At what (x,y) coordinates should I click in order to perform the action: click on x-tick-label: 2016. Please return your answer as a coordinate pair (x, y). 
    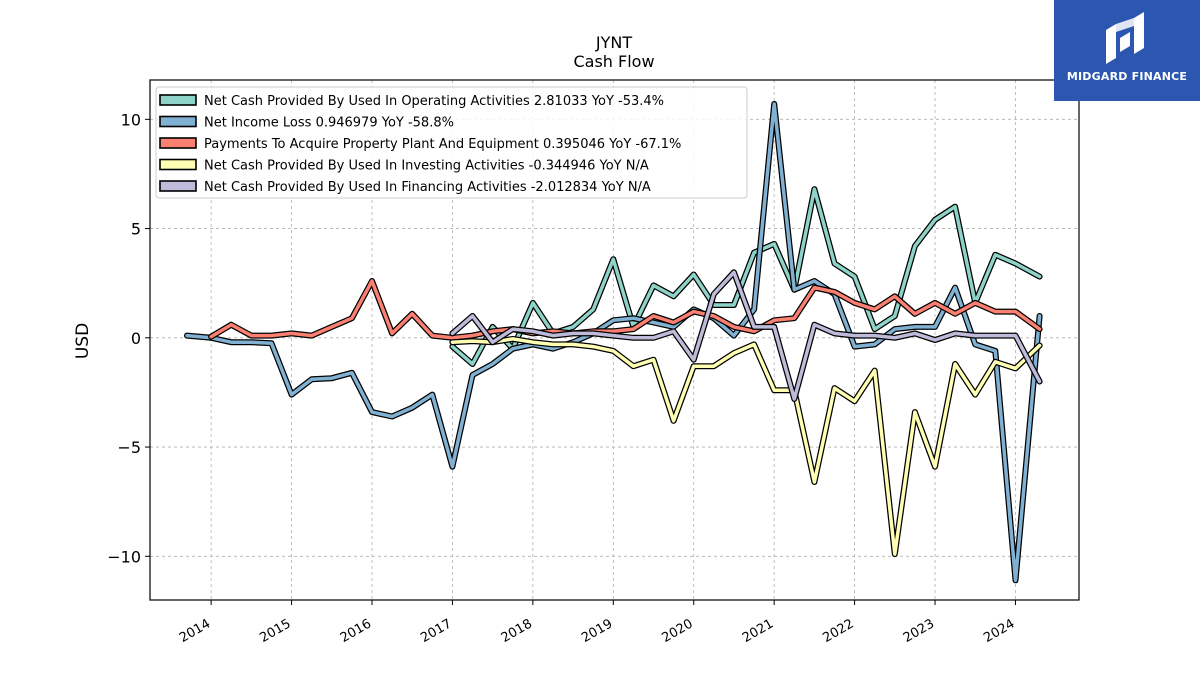
    Looking at the image, I should click on (356, 631).